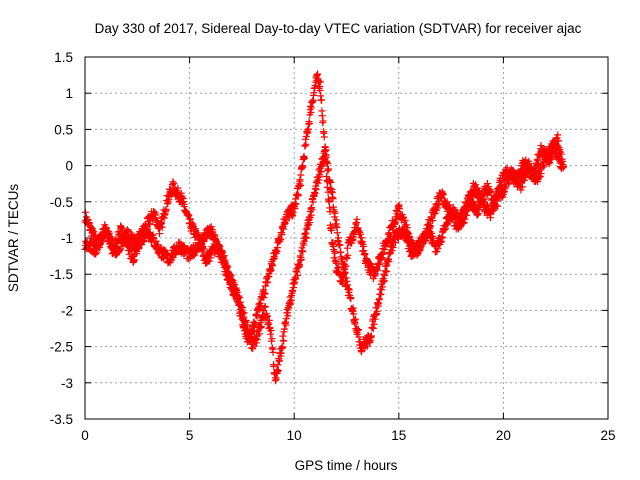 The width and height of the screenshot is (640, 480). What do you see at coordinates (67, 238) in the screenshot?
I see `y-tick-label: -1` at bounding box center [67, 238].